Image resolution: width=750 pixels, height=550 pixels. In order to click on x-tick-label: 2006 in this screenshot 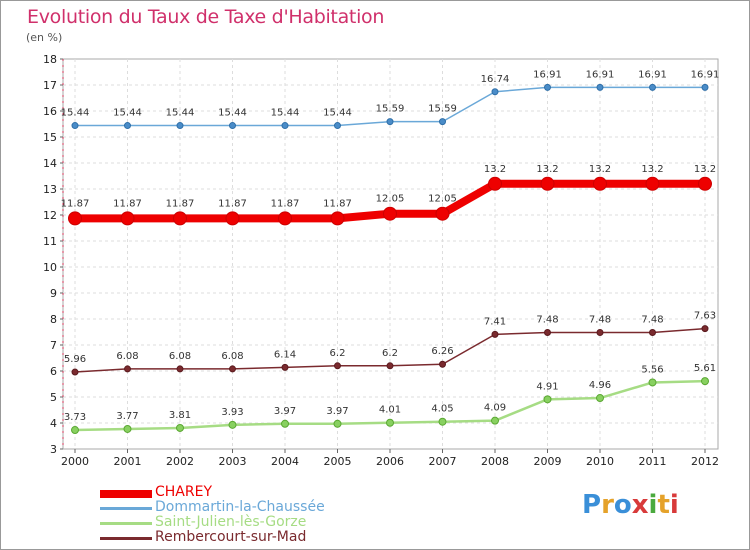, I will do `click(390, 461)`.